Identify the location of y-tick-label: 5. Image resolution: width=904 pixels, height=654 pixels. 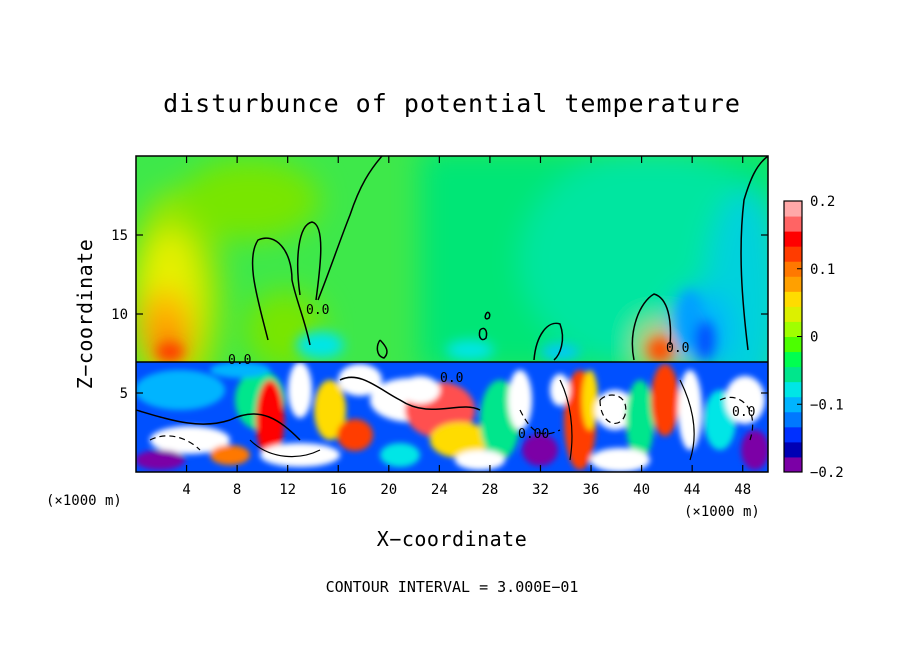
(124, 394).